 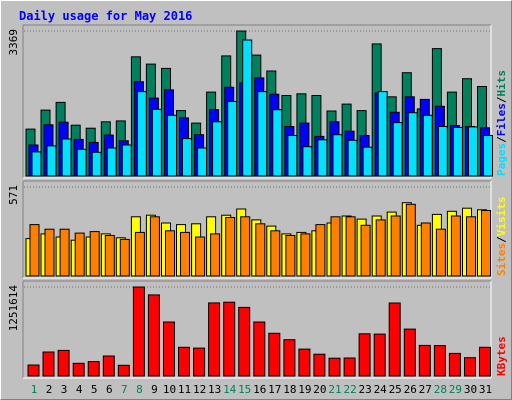 I want to click on bot-legend: KBytes, so click(x=501, y=356).